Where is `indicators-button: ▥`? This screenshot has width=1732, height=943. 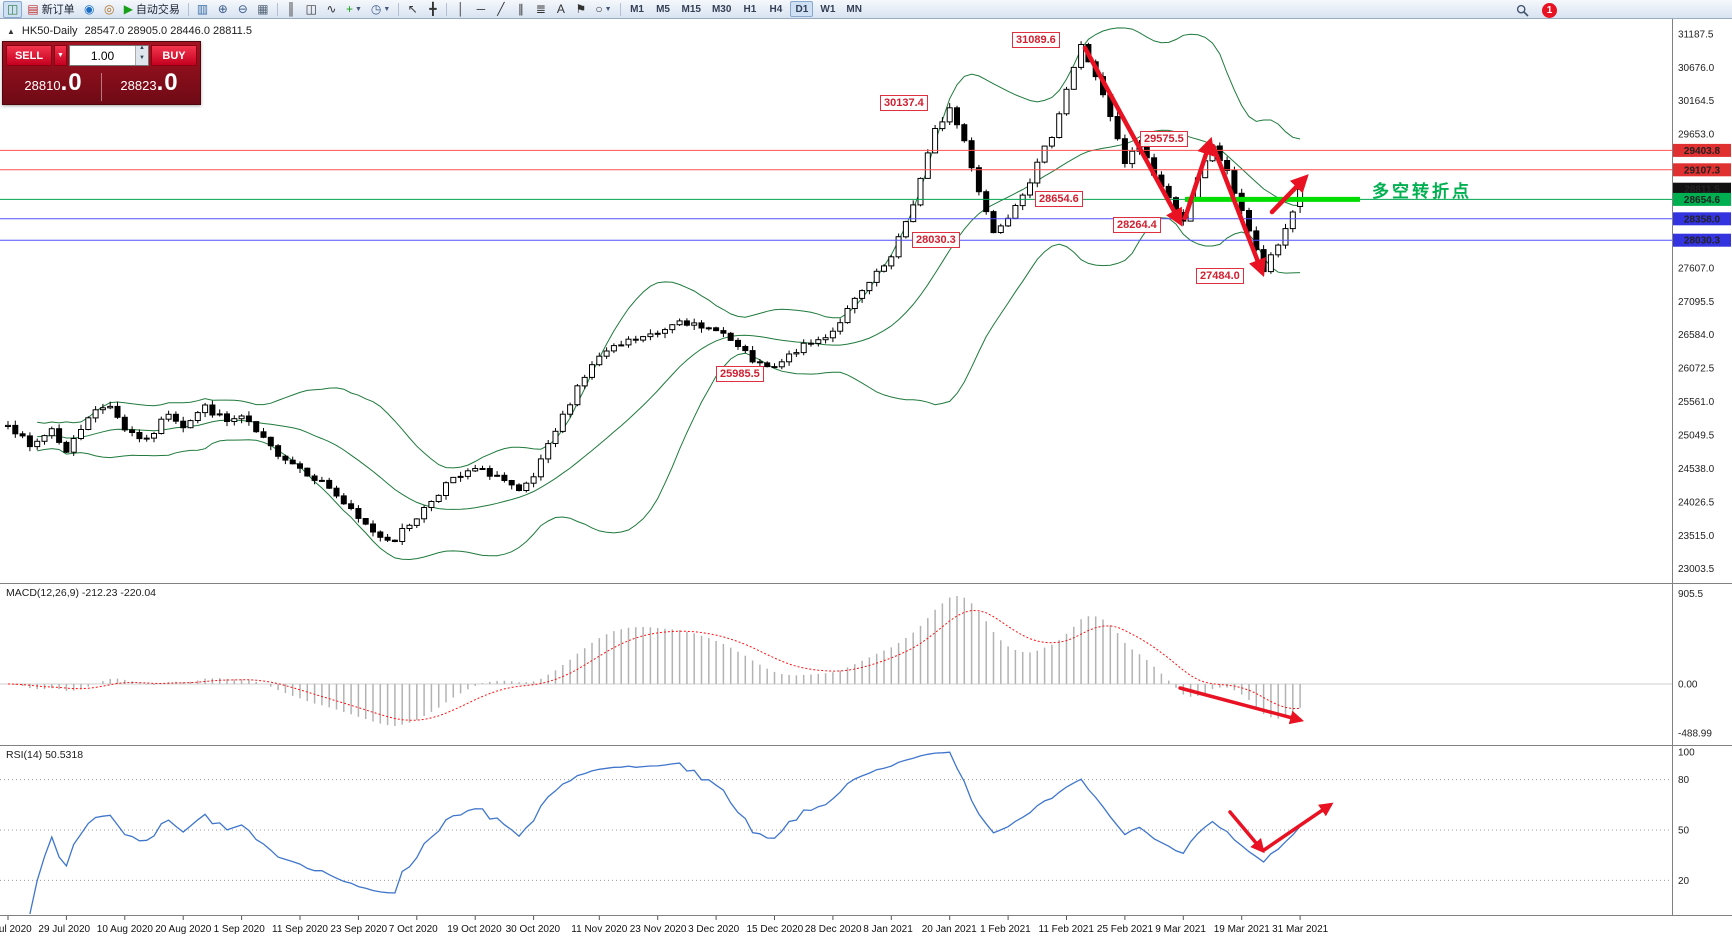
indicators-button: ▥ is located at coordinates (202, 9).